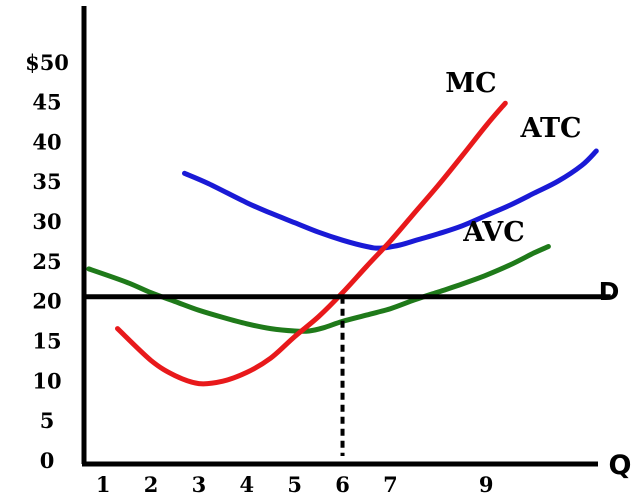 The image size is (644, 502). What do you see at coordinates (620, 465) in the screenshot?
I see `x-axis-title: Q` at bounding box center [620, 465].